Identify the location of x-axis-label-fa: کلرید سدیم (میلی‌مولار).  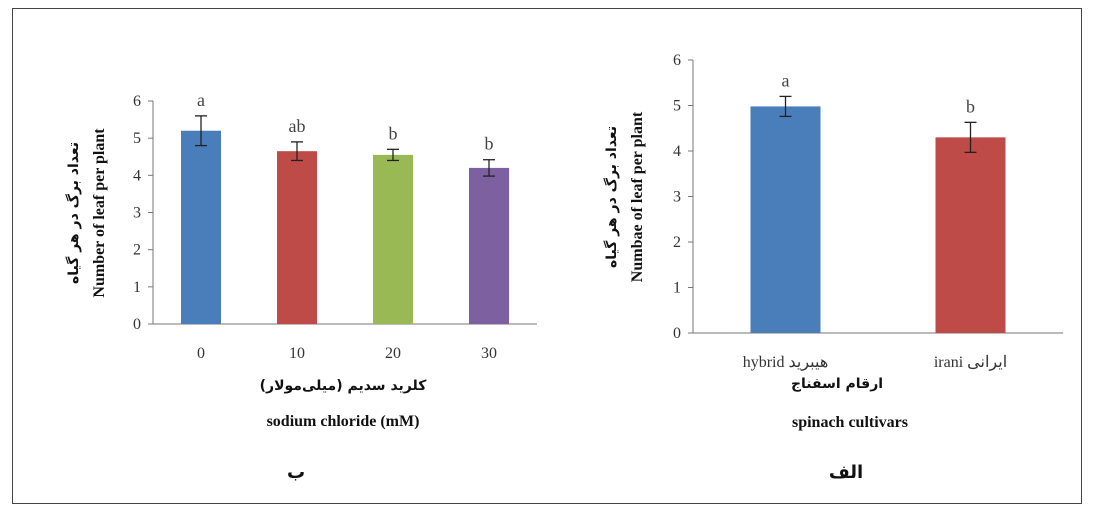
(344, 386).